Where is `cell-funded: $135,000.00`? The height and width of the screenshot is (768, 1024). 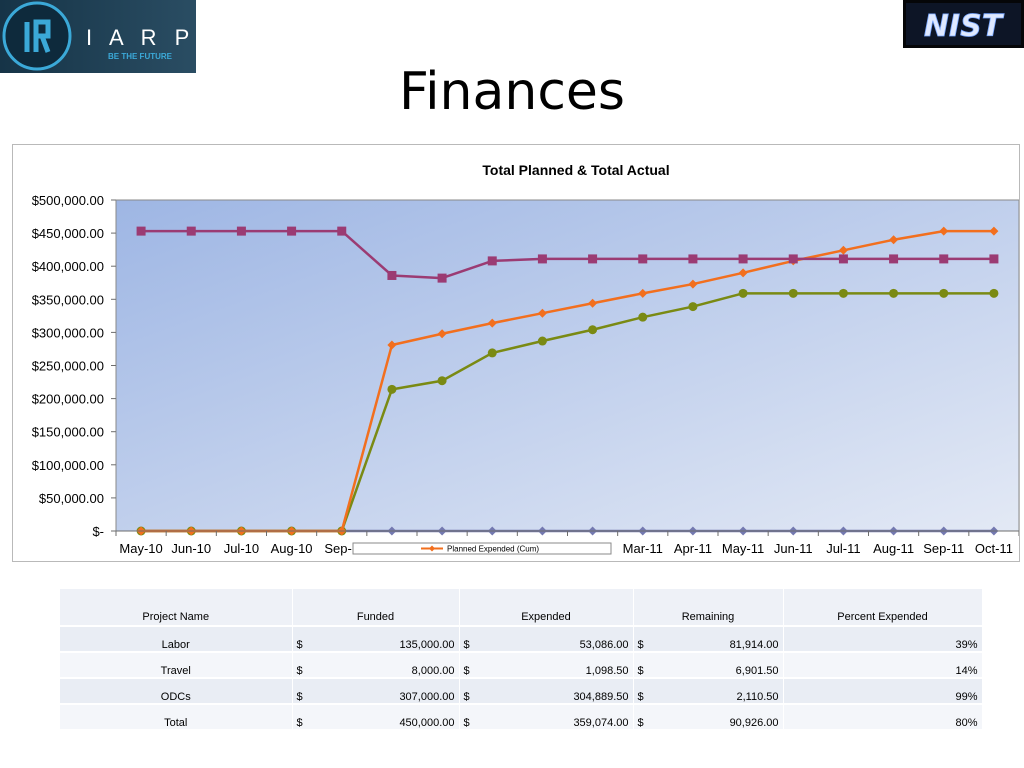 cell-funded: $135,000.00 is located at coordinates (376, 639).